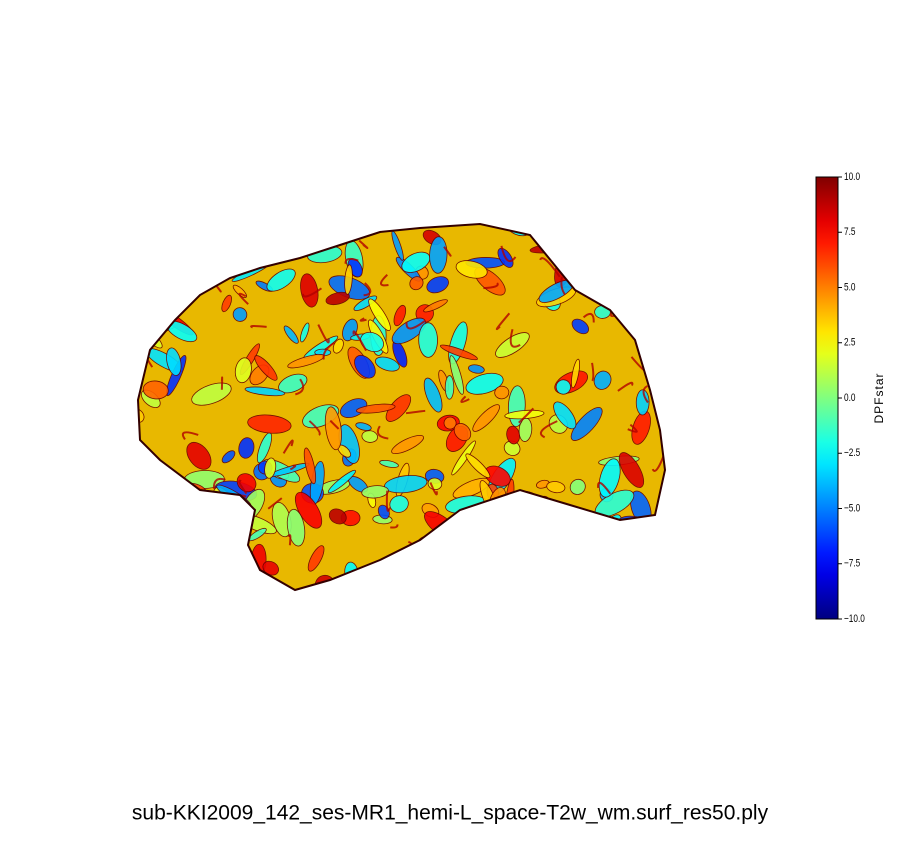 The image size is (900, 850). What do you see at coordinates (827, 398) in the screenshot?
I see `colorbar` at bounding box center [827, 398].